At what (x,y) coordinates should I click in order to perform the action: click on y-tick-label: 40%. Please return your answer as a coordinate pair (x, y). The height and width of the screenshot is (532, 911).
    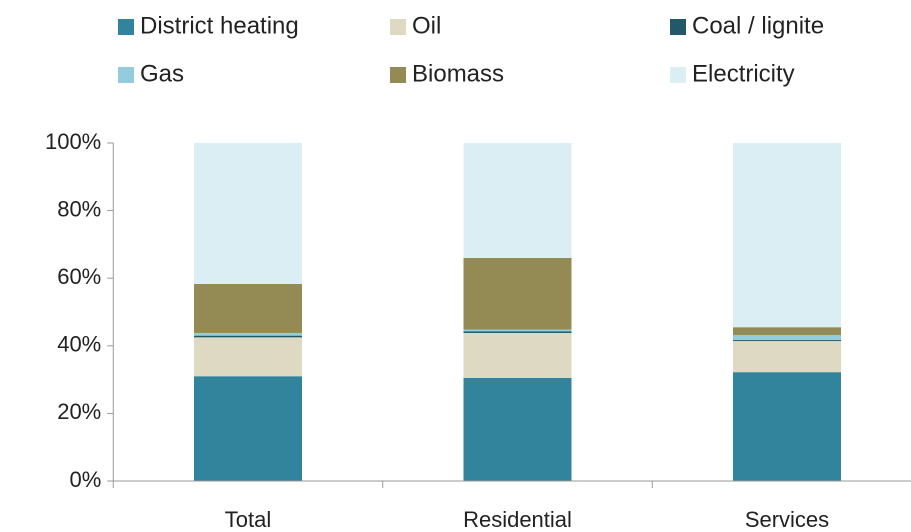
    Looking at the image, I should click on (79, 344).